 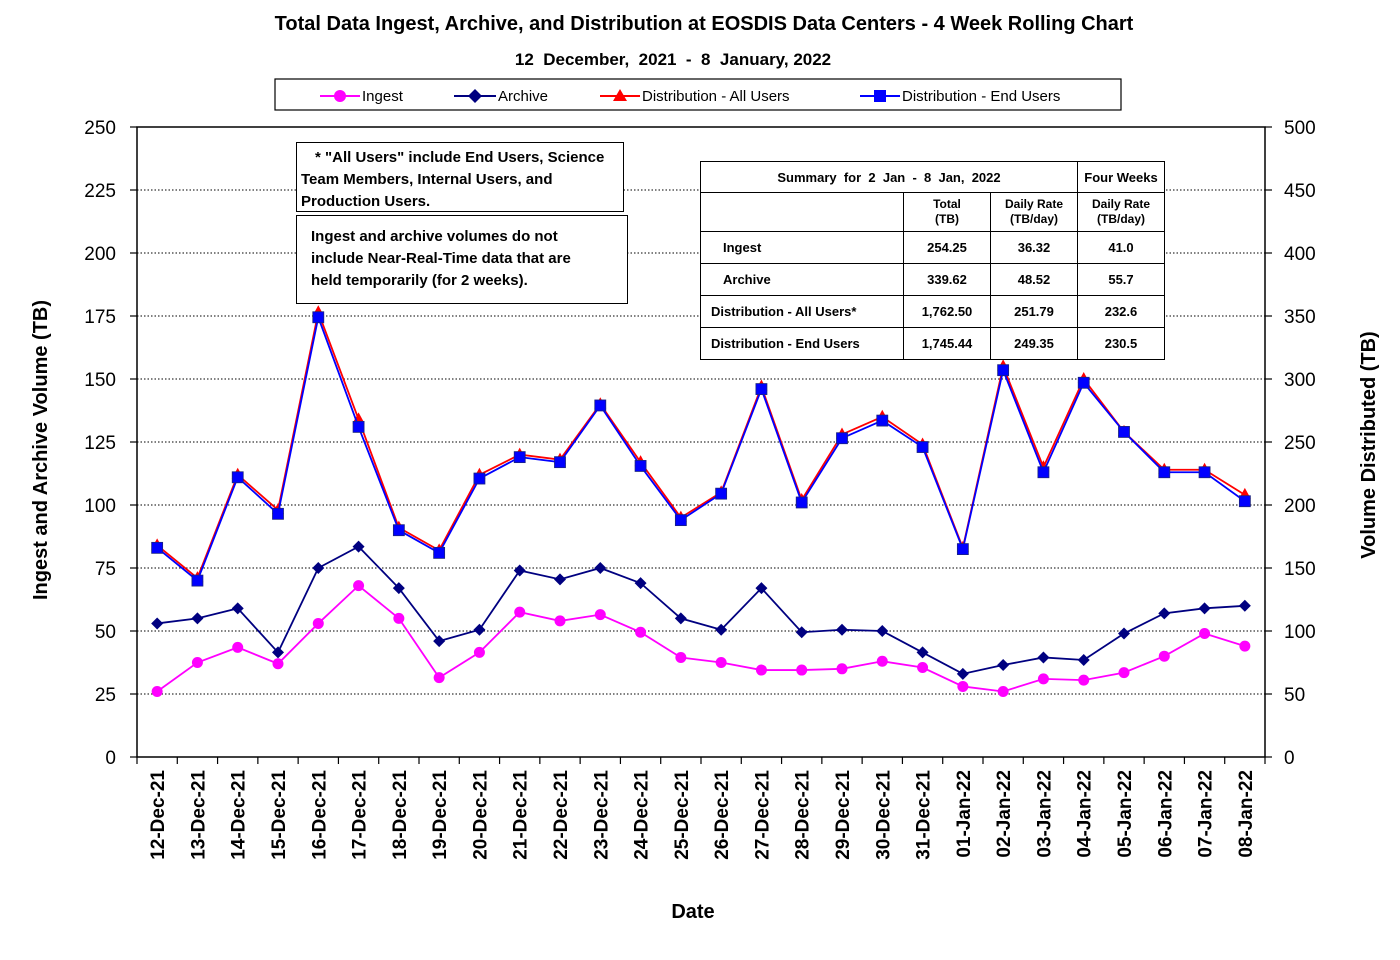 I want to click on series-line-ingest, so click(x=701, y=638).